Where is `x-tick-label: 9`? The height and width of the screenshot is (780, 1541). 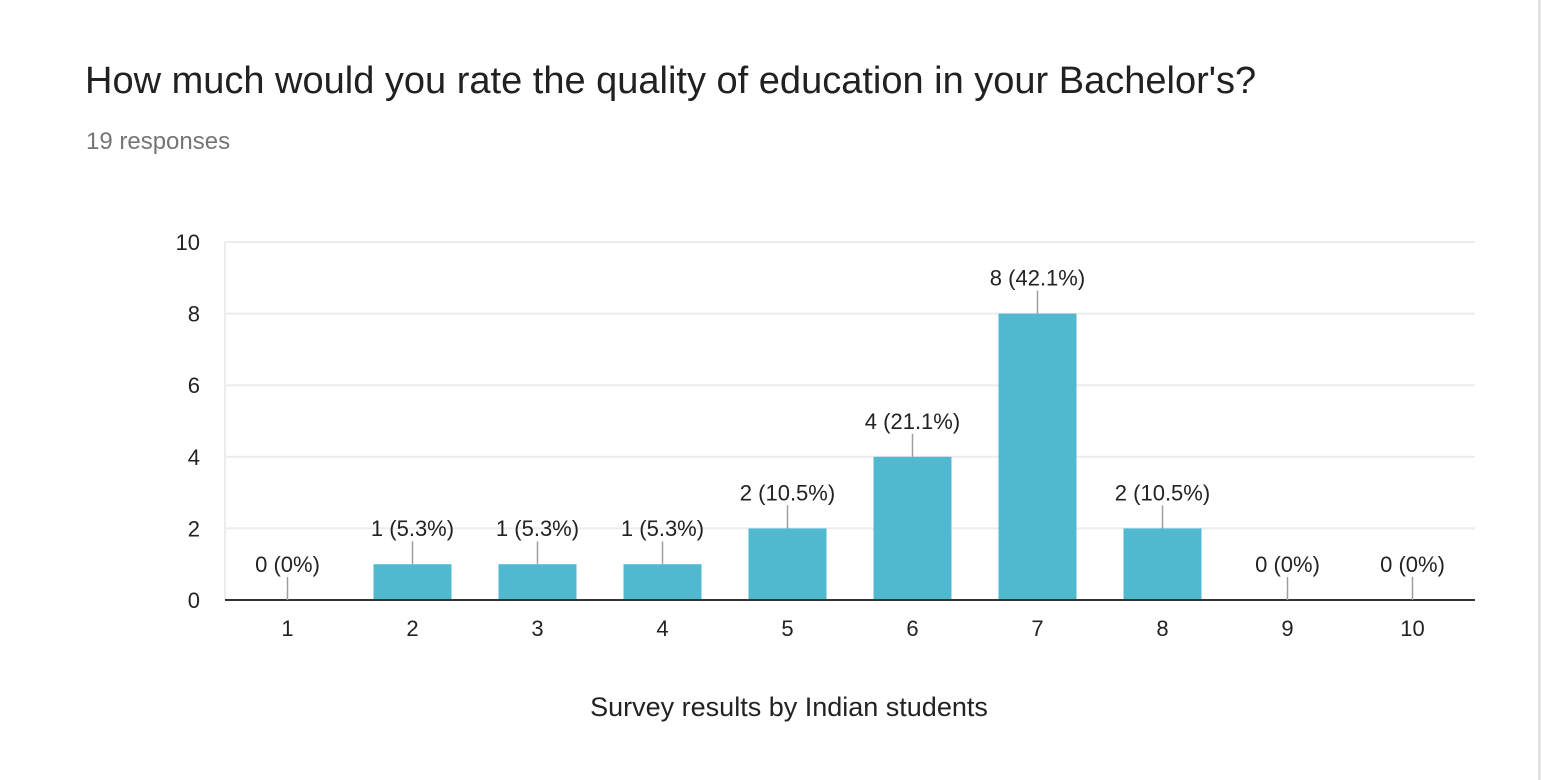
x-tick-label: 9 is located at coordinates (1287, 628).